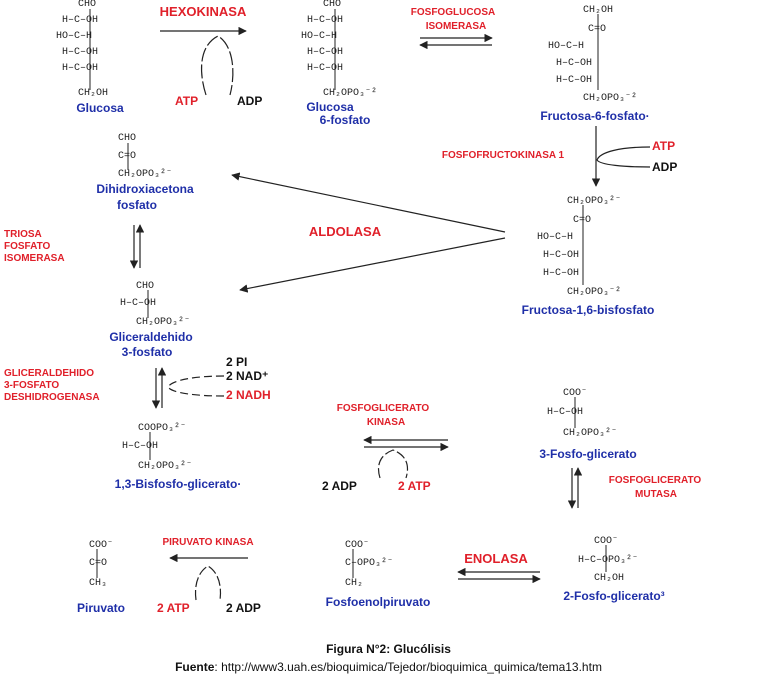 The image size is (777, 687). I want to click on structure-fructosa-6-fosfato: CH₂OH C=O HO–C–H H–C–OH H–C–OH CH₂OPO₃⁻², so click(592, 54).